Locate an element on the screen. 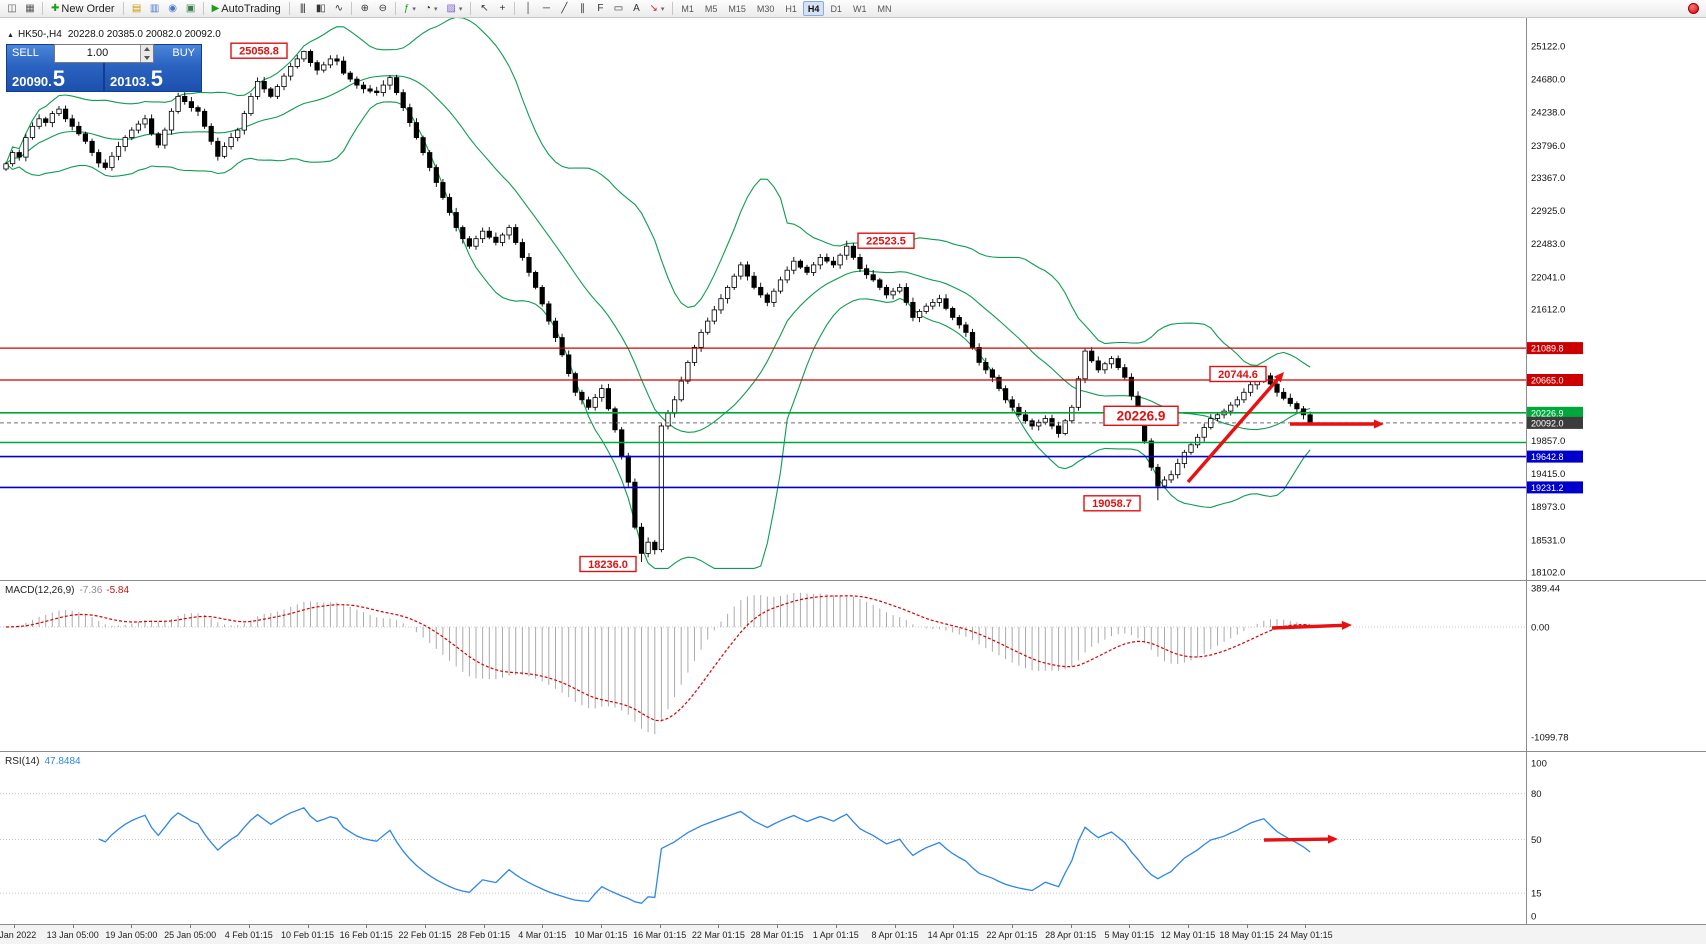 This screenshot has width=1706, height=944. time-axis-label: 19 Jan 05:00 is located at coordinates (131, 935).